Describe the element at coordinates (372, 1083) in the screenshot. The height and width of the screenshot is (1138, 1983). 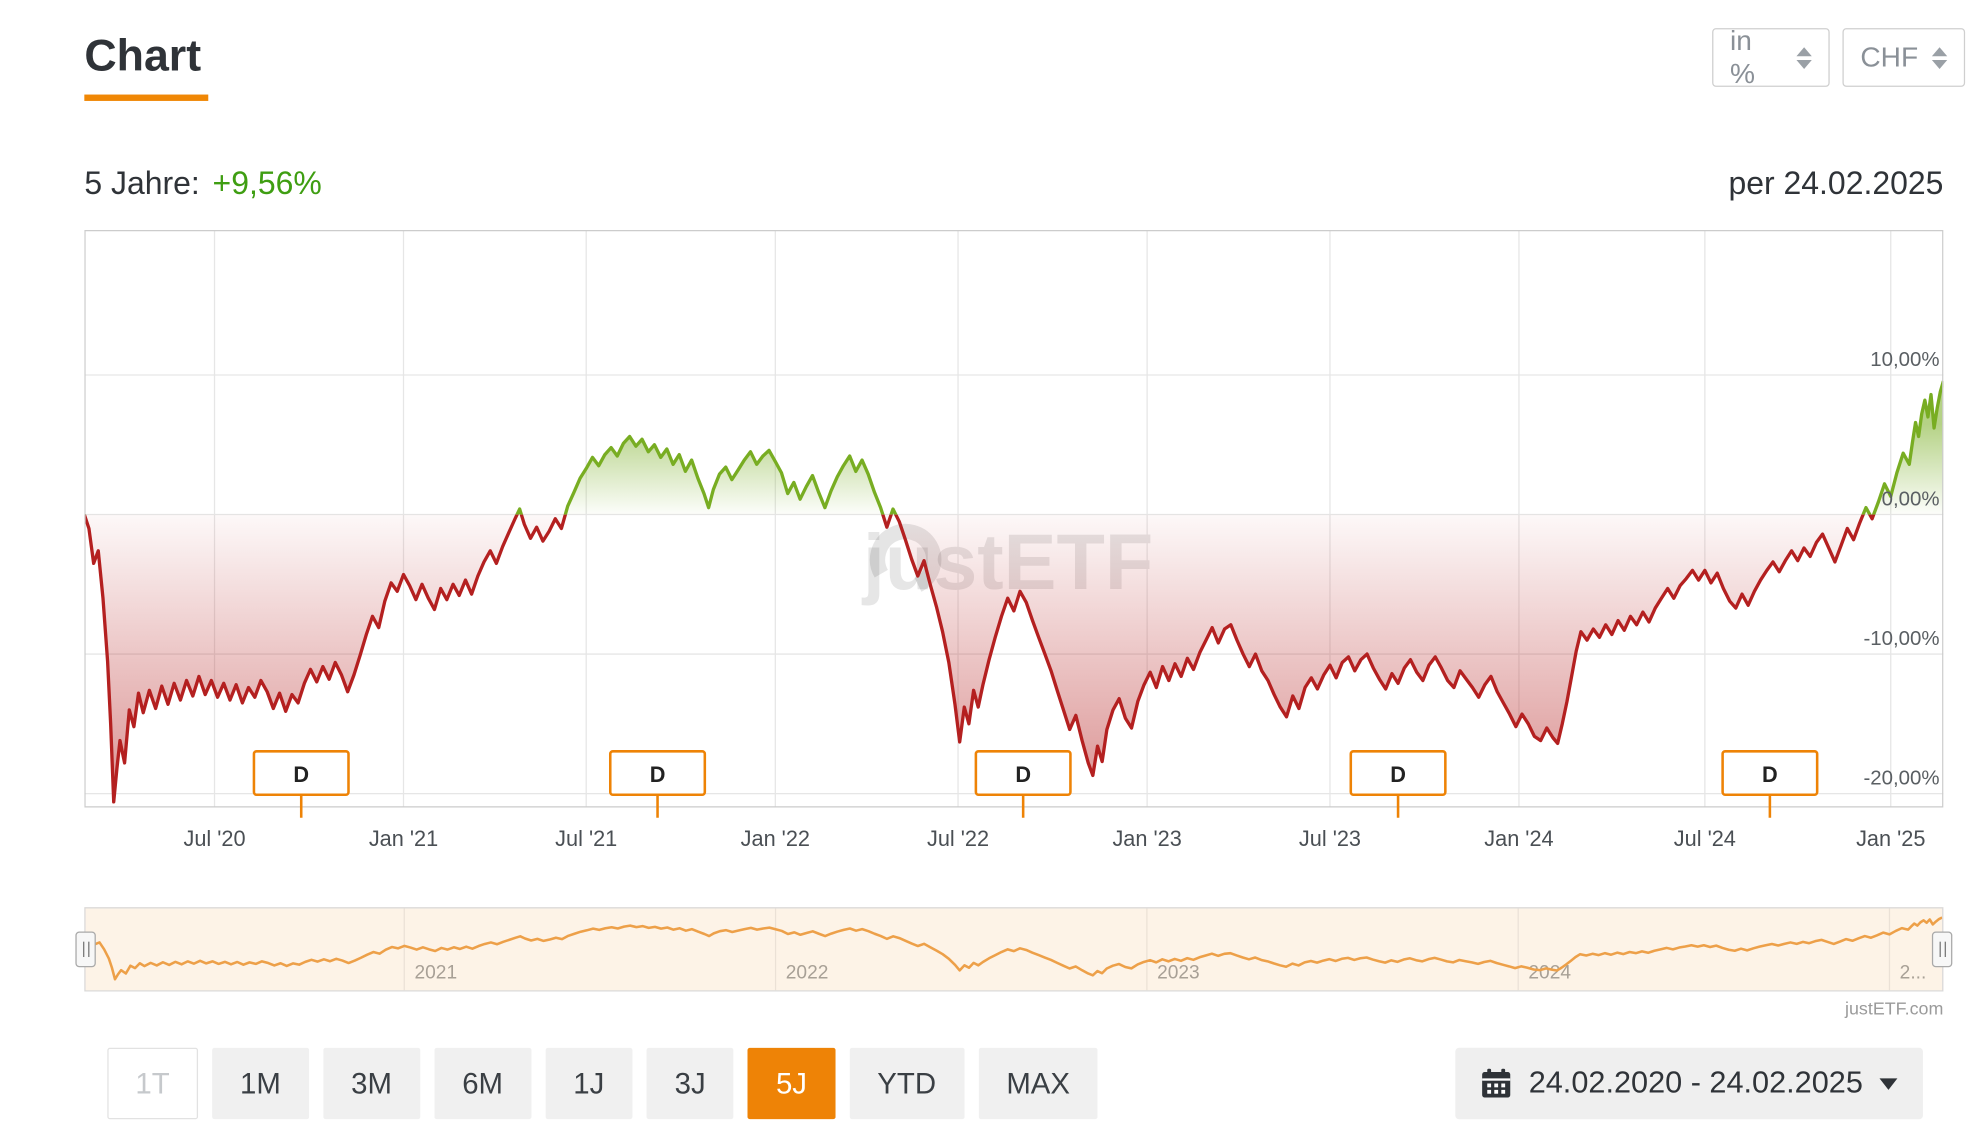
I see `range-button-3m: 3M` at that location.